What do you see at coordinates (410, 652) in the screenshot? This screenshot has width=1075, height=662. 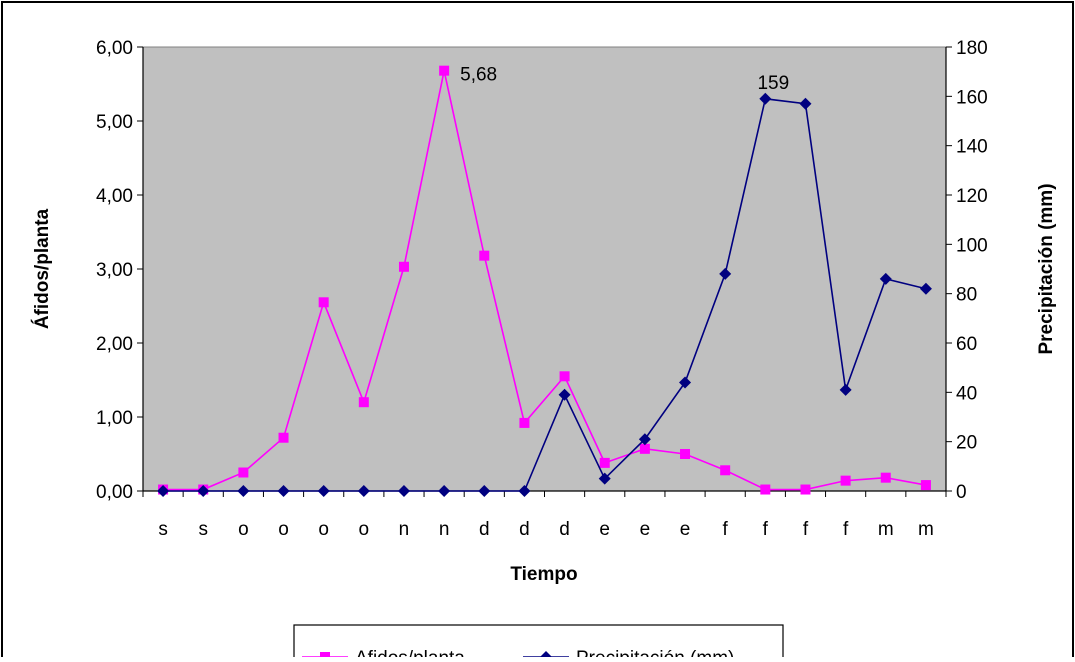 I see `legend-label-afidos: Afidos/planta` at bounding box center [410, 652].